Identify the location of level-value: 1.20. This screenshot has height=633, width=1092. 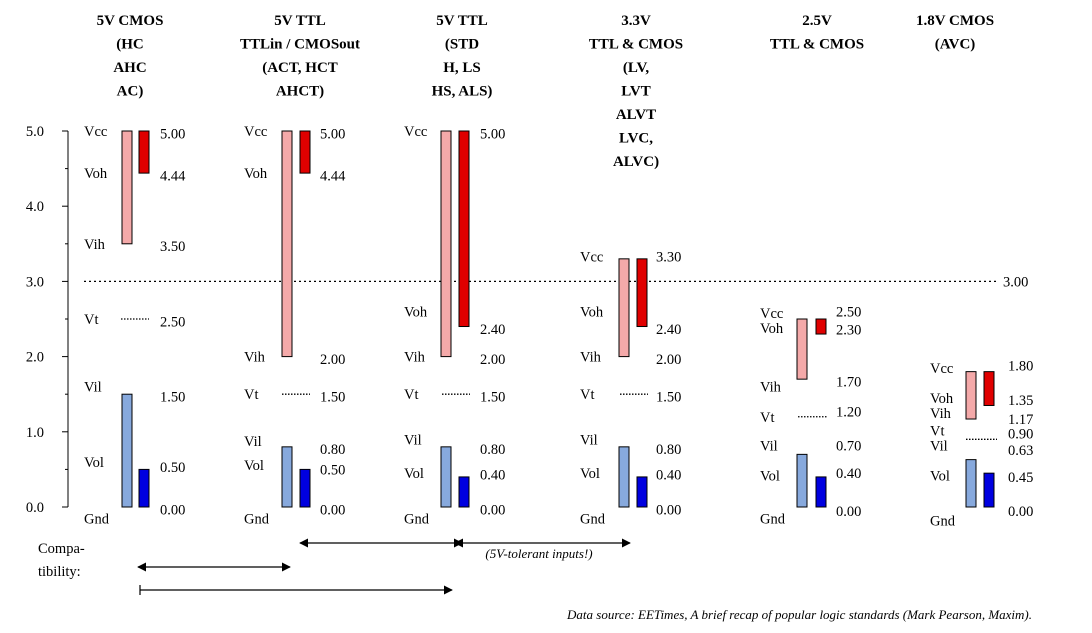
(848, 412).